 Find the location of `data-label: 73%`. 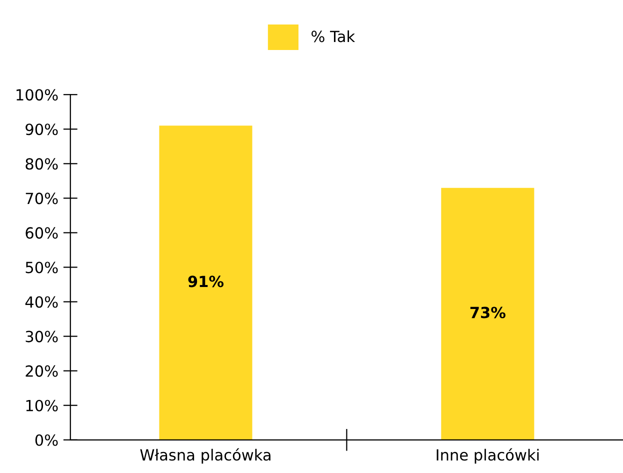

data-label: 73% is located at coordinates (488, 312).